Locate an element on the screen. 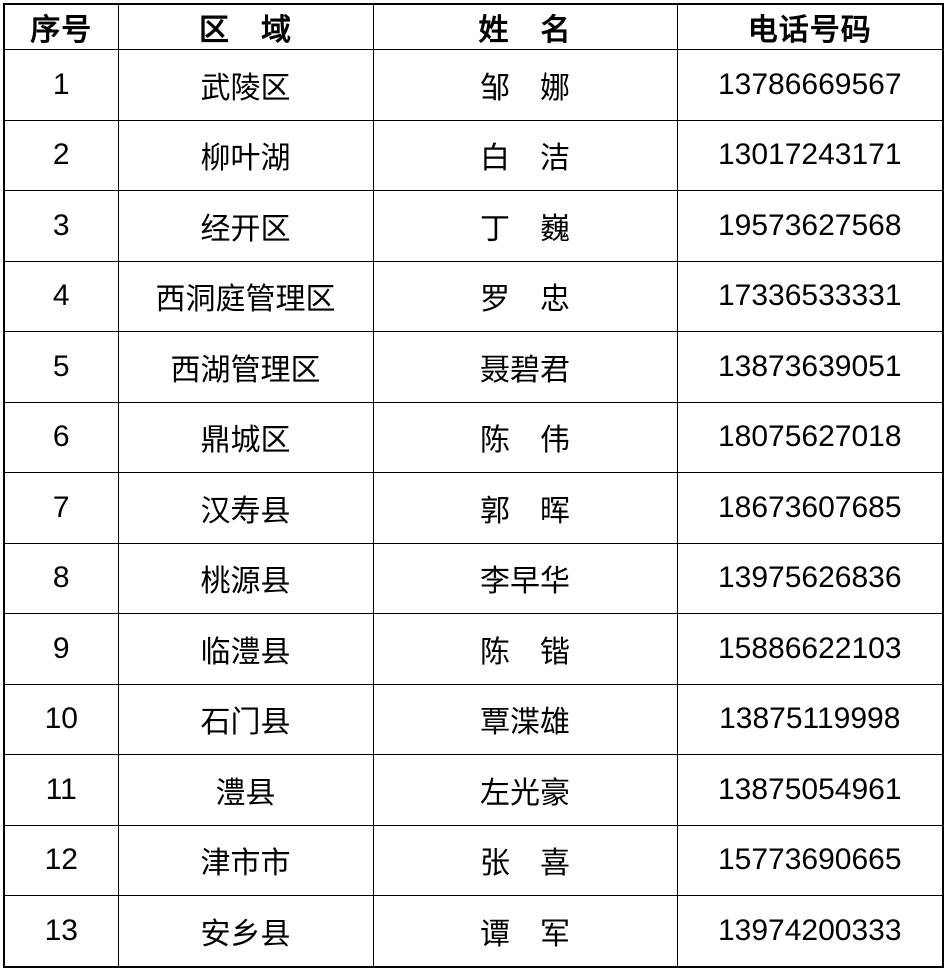 This screenshot has width=945, height=971. phone-cell: 18673607685 is located at coordinates (810, 508).